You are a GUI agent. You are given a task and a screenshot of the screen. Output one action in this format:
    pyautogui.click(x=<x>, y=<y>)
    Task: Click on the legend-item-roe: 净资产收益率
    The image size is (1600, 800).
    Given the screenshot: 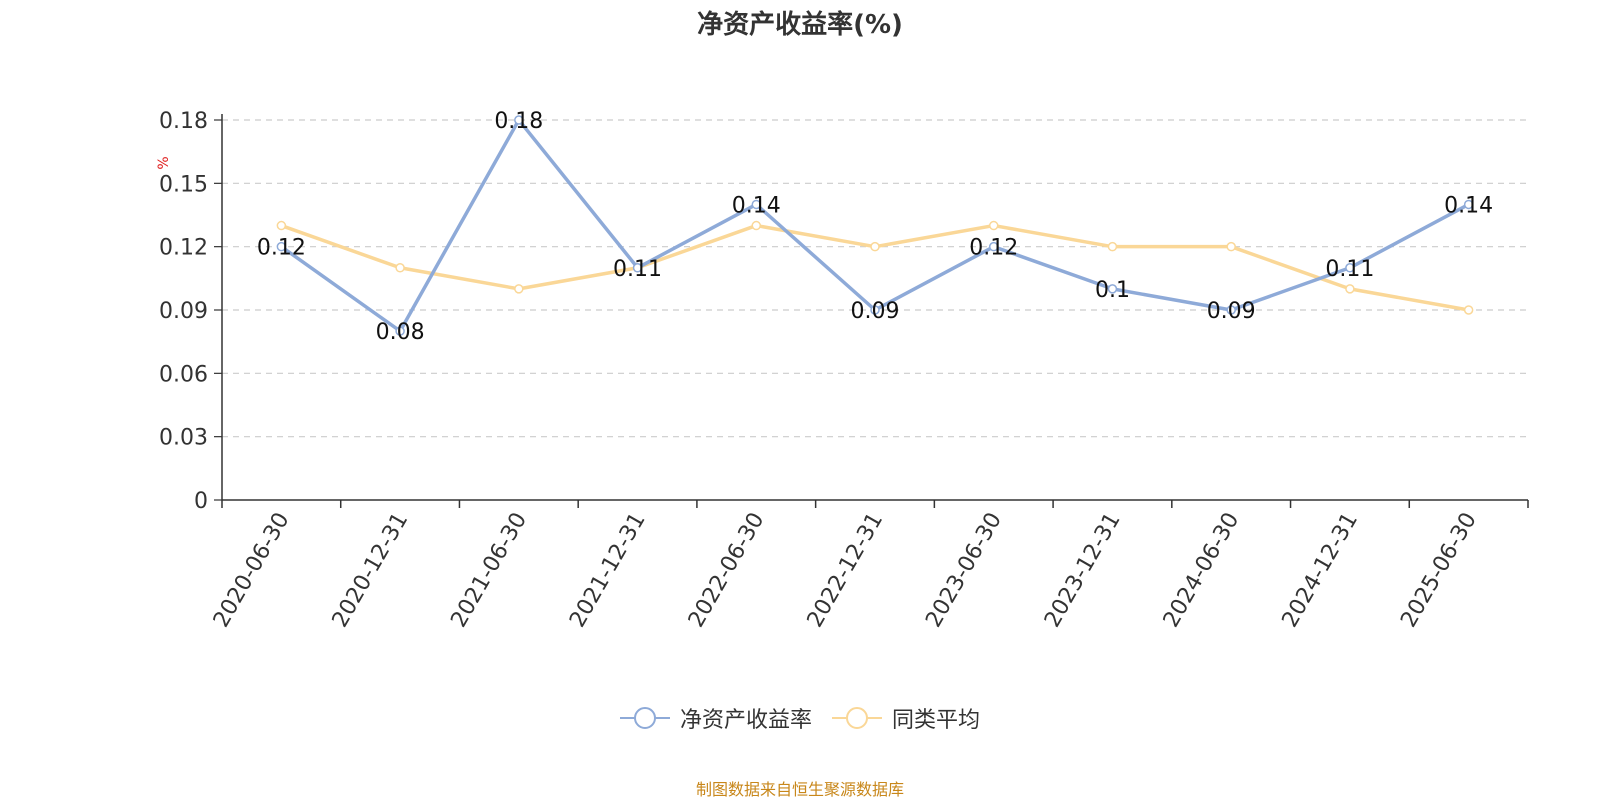 What is the action you would take?
    pyautogui.click(x=715, y=718)
    